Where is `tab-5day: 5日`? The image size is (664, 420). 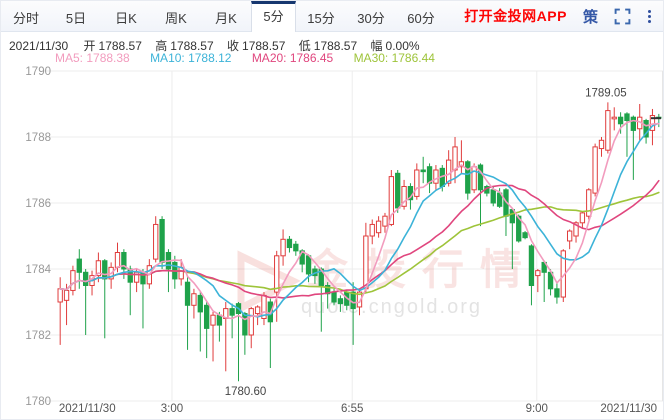
tab-5day: 5日 is located at coordinates (76, 18).